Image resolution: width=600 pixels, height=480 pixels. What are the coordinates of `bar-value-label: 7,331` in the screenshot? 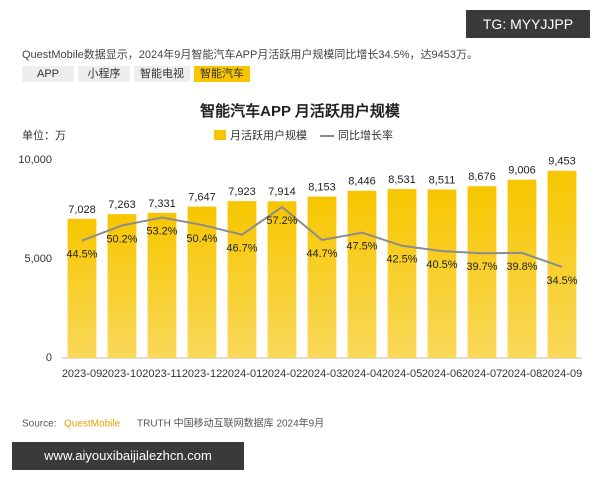 It's located at (162, 204).